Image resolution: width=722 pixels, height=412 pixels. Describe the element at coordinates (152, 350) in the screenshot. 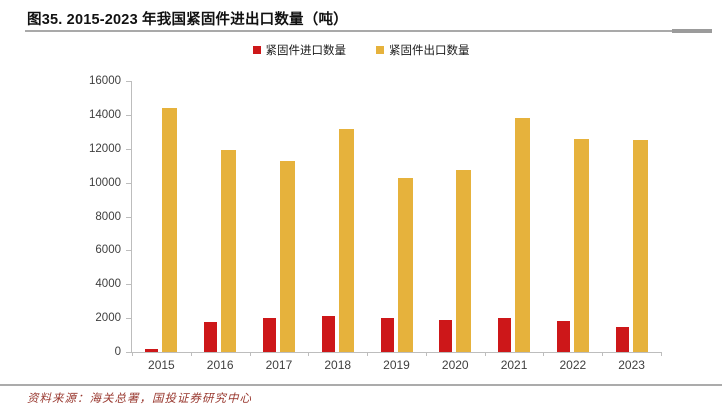

I see `import-bar-2015` at that location.